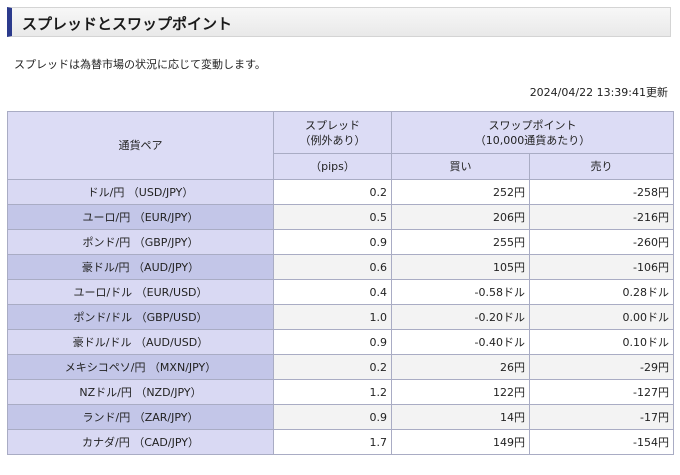  Describe the element at coordinates (332, 392) in the screenshot. I see `spread-cell: 1.2` at that location.